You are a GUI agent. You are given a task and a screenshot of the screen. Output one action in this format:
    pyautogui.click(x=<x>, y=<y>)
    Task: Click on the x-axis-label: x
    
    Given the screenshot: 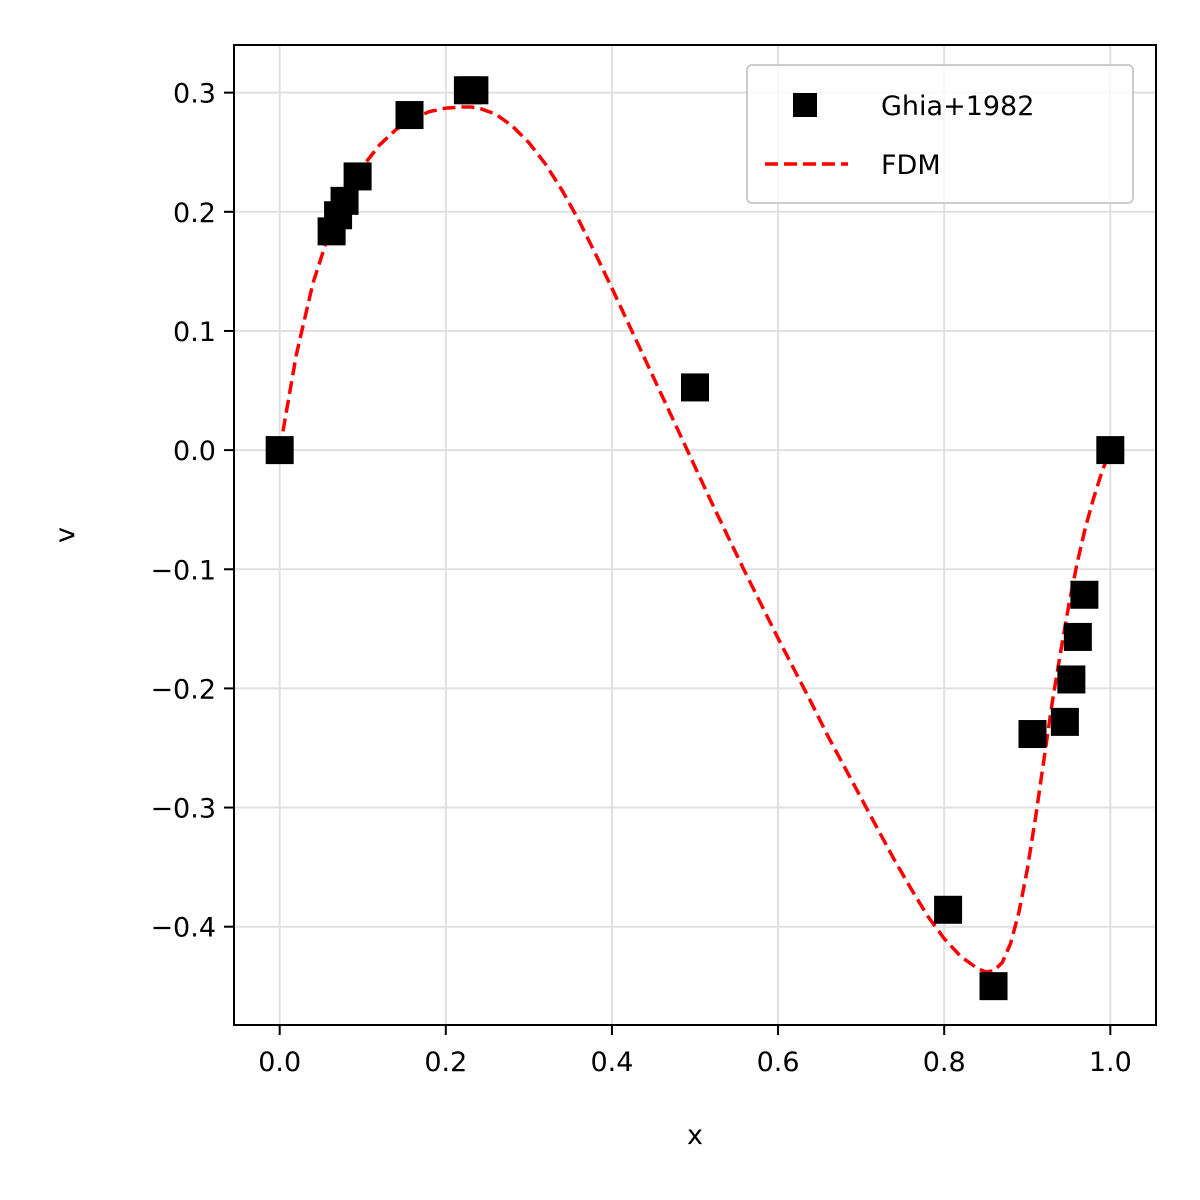 What is the action you would take?
    pyautogui.click(x=695, y=1135)
    